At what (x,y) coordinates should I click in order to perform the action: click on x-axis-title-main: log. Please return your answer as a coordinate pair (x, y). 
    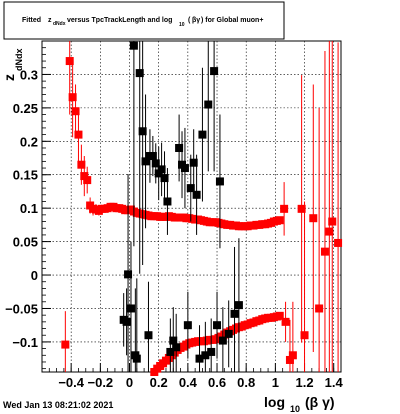
    Looking at the image, I should click on (274, 402).